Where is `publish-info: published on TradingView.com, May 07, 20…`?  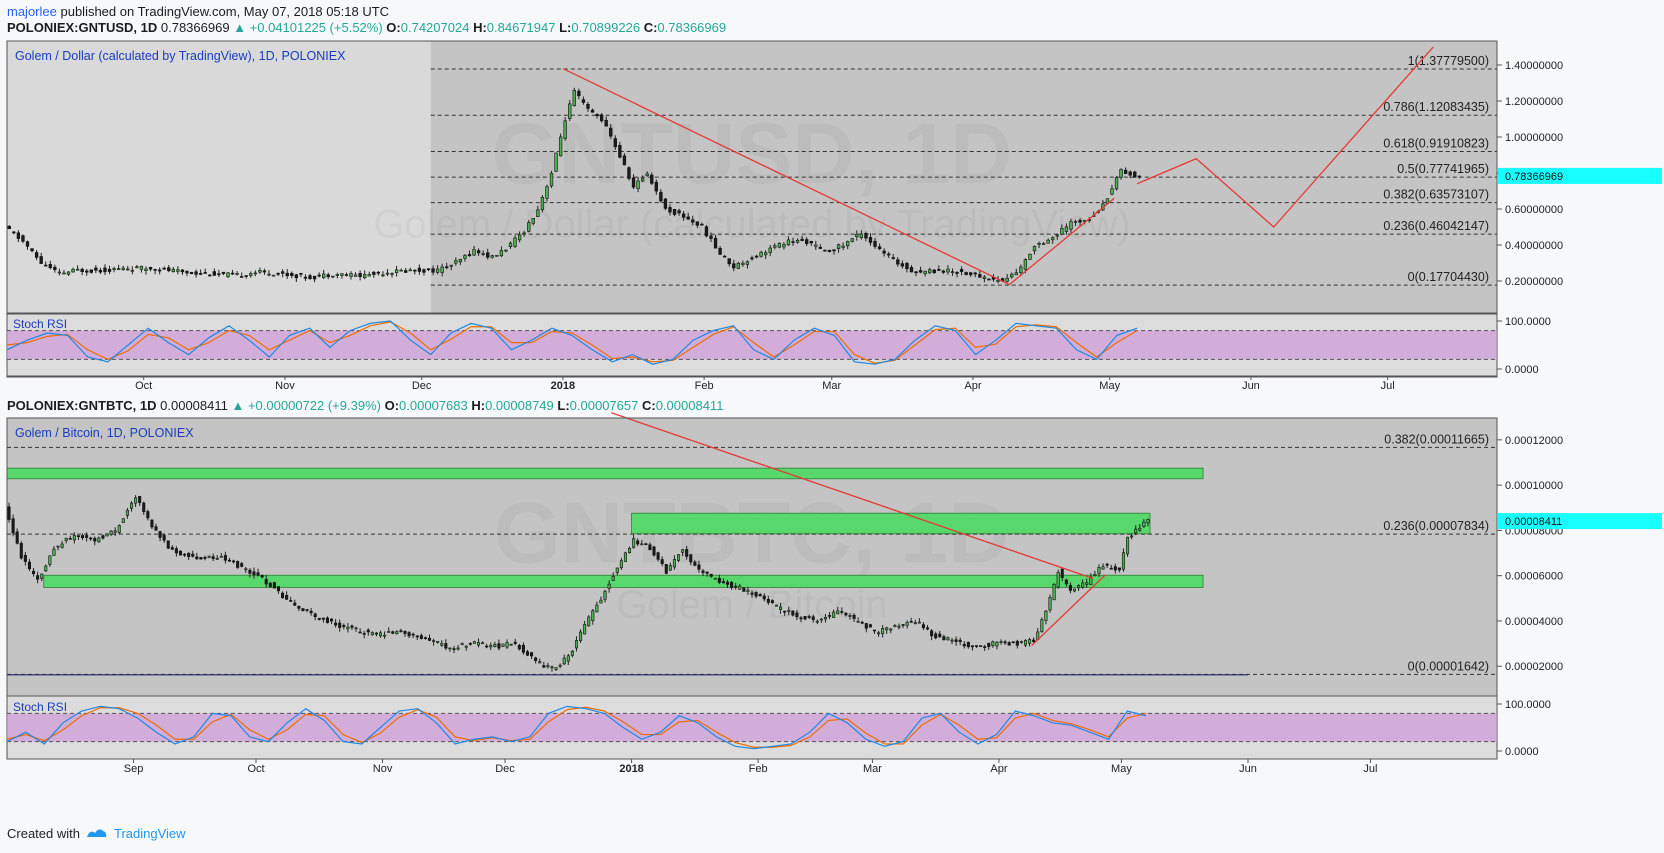
publish-info: published on TradingView.com, May 07, 20… is located at coordinates (225, 11).